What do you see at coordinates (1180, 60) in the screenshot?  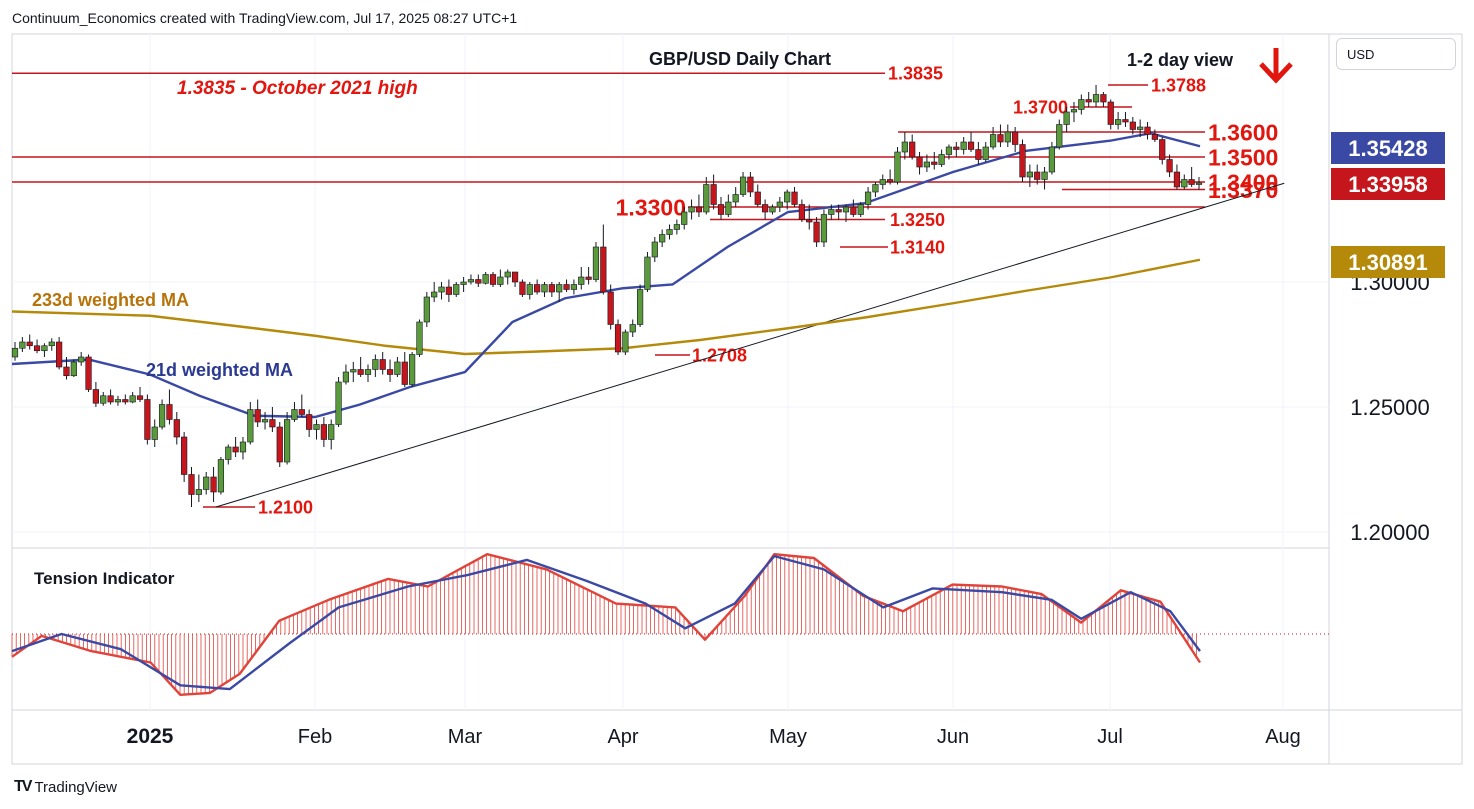 I see `view-label: 1-2 day view` at bounding box center [1180, 60].